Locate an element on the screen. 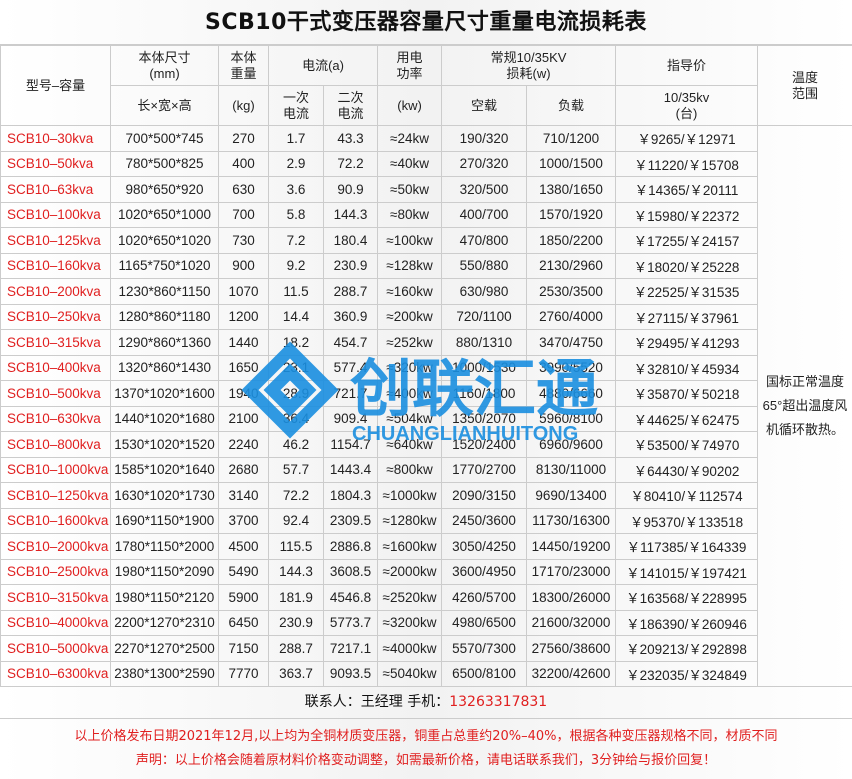 The width and height of the screenshot is (852, 779). cell-size: 1370*1020*1600 is located at coordinates (164, 393).